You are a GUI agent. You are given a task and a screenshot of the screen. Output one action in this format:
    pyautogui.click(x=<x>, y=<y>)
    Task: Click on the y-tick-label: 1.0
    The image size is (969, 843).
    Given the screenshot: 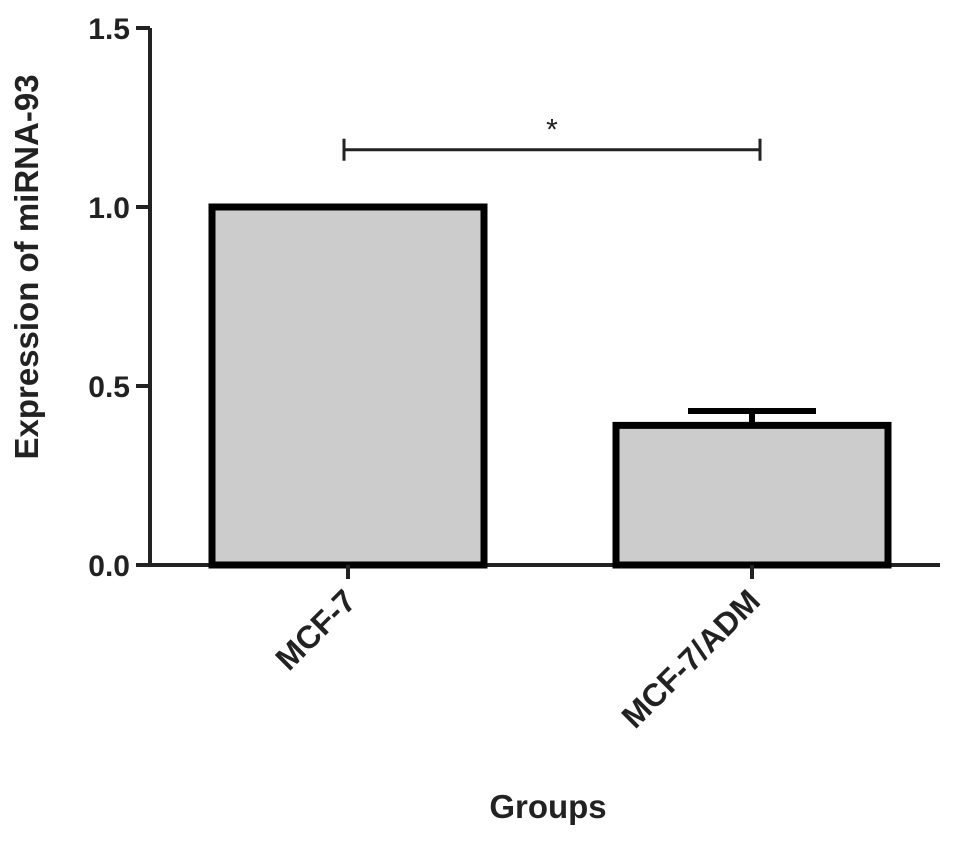 What is the action you would take?
    pyautogui.click(x=109, y=208)
    